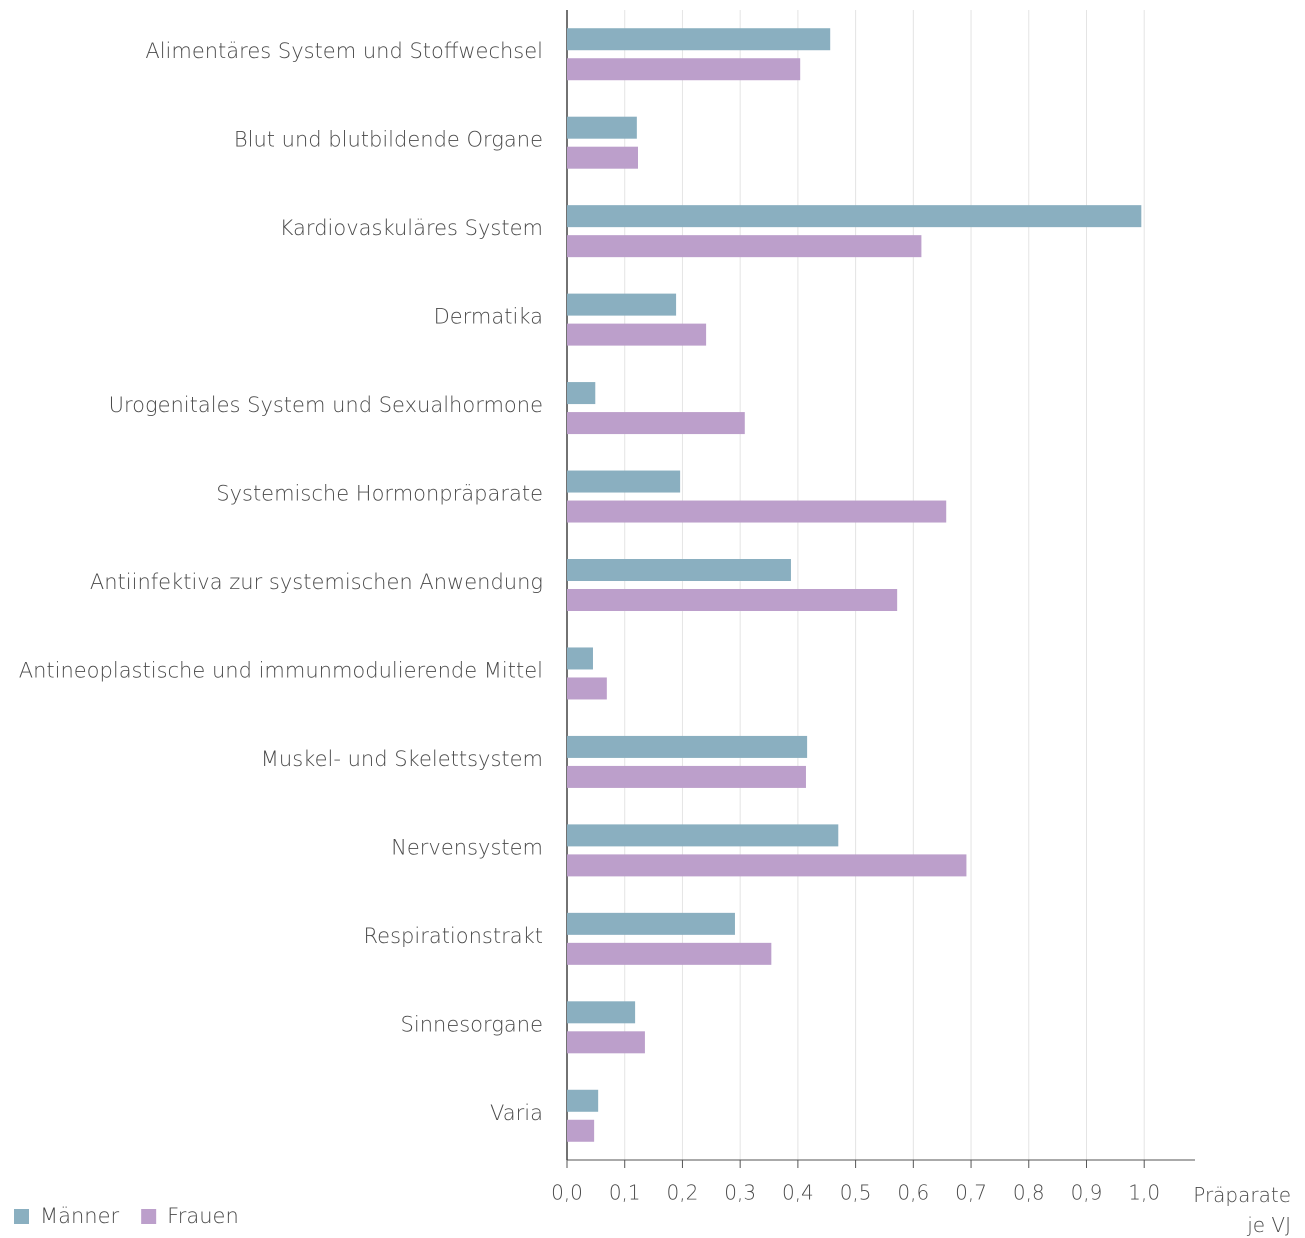  Describe the element at coordinates (1242, 1210) in the screenshot. I see `x-axis-label: Präparate je VJ` at that location.